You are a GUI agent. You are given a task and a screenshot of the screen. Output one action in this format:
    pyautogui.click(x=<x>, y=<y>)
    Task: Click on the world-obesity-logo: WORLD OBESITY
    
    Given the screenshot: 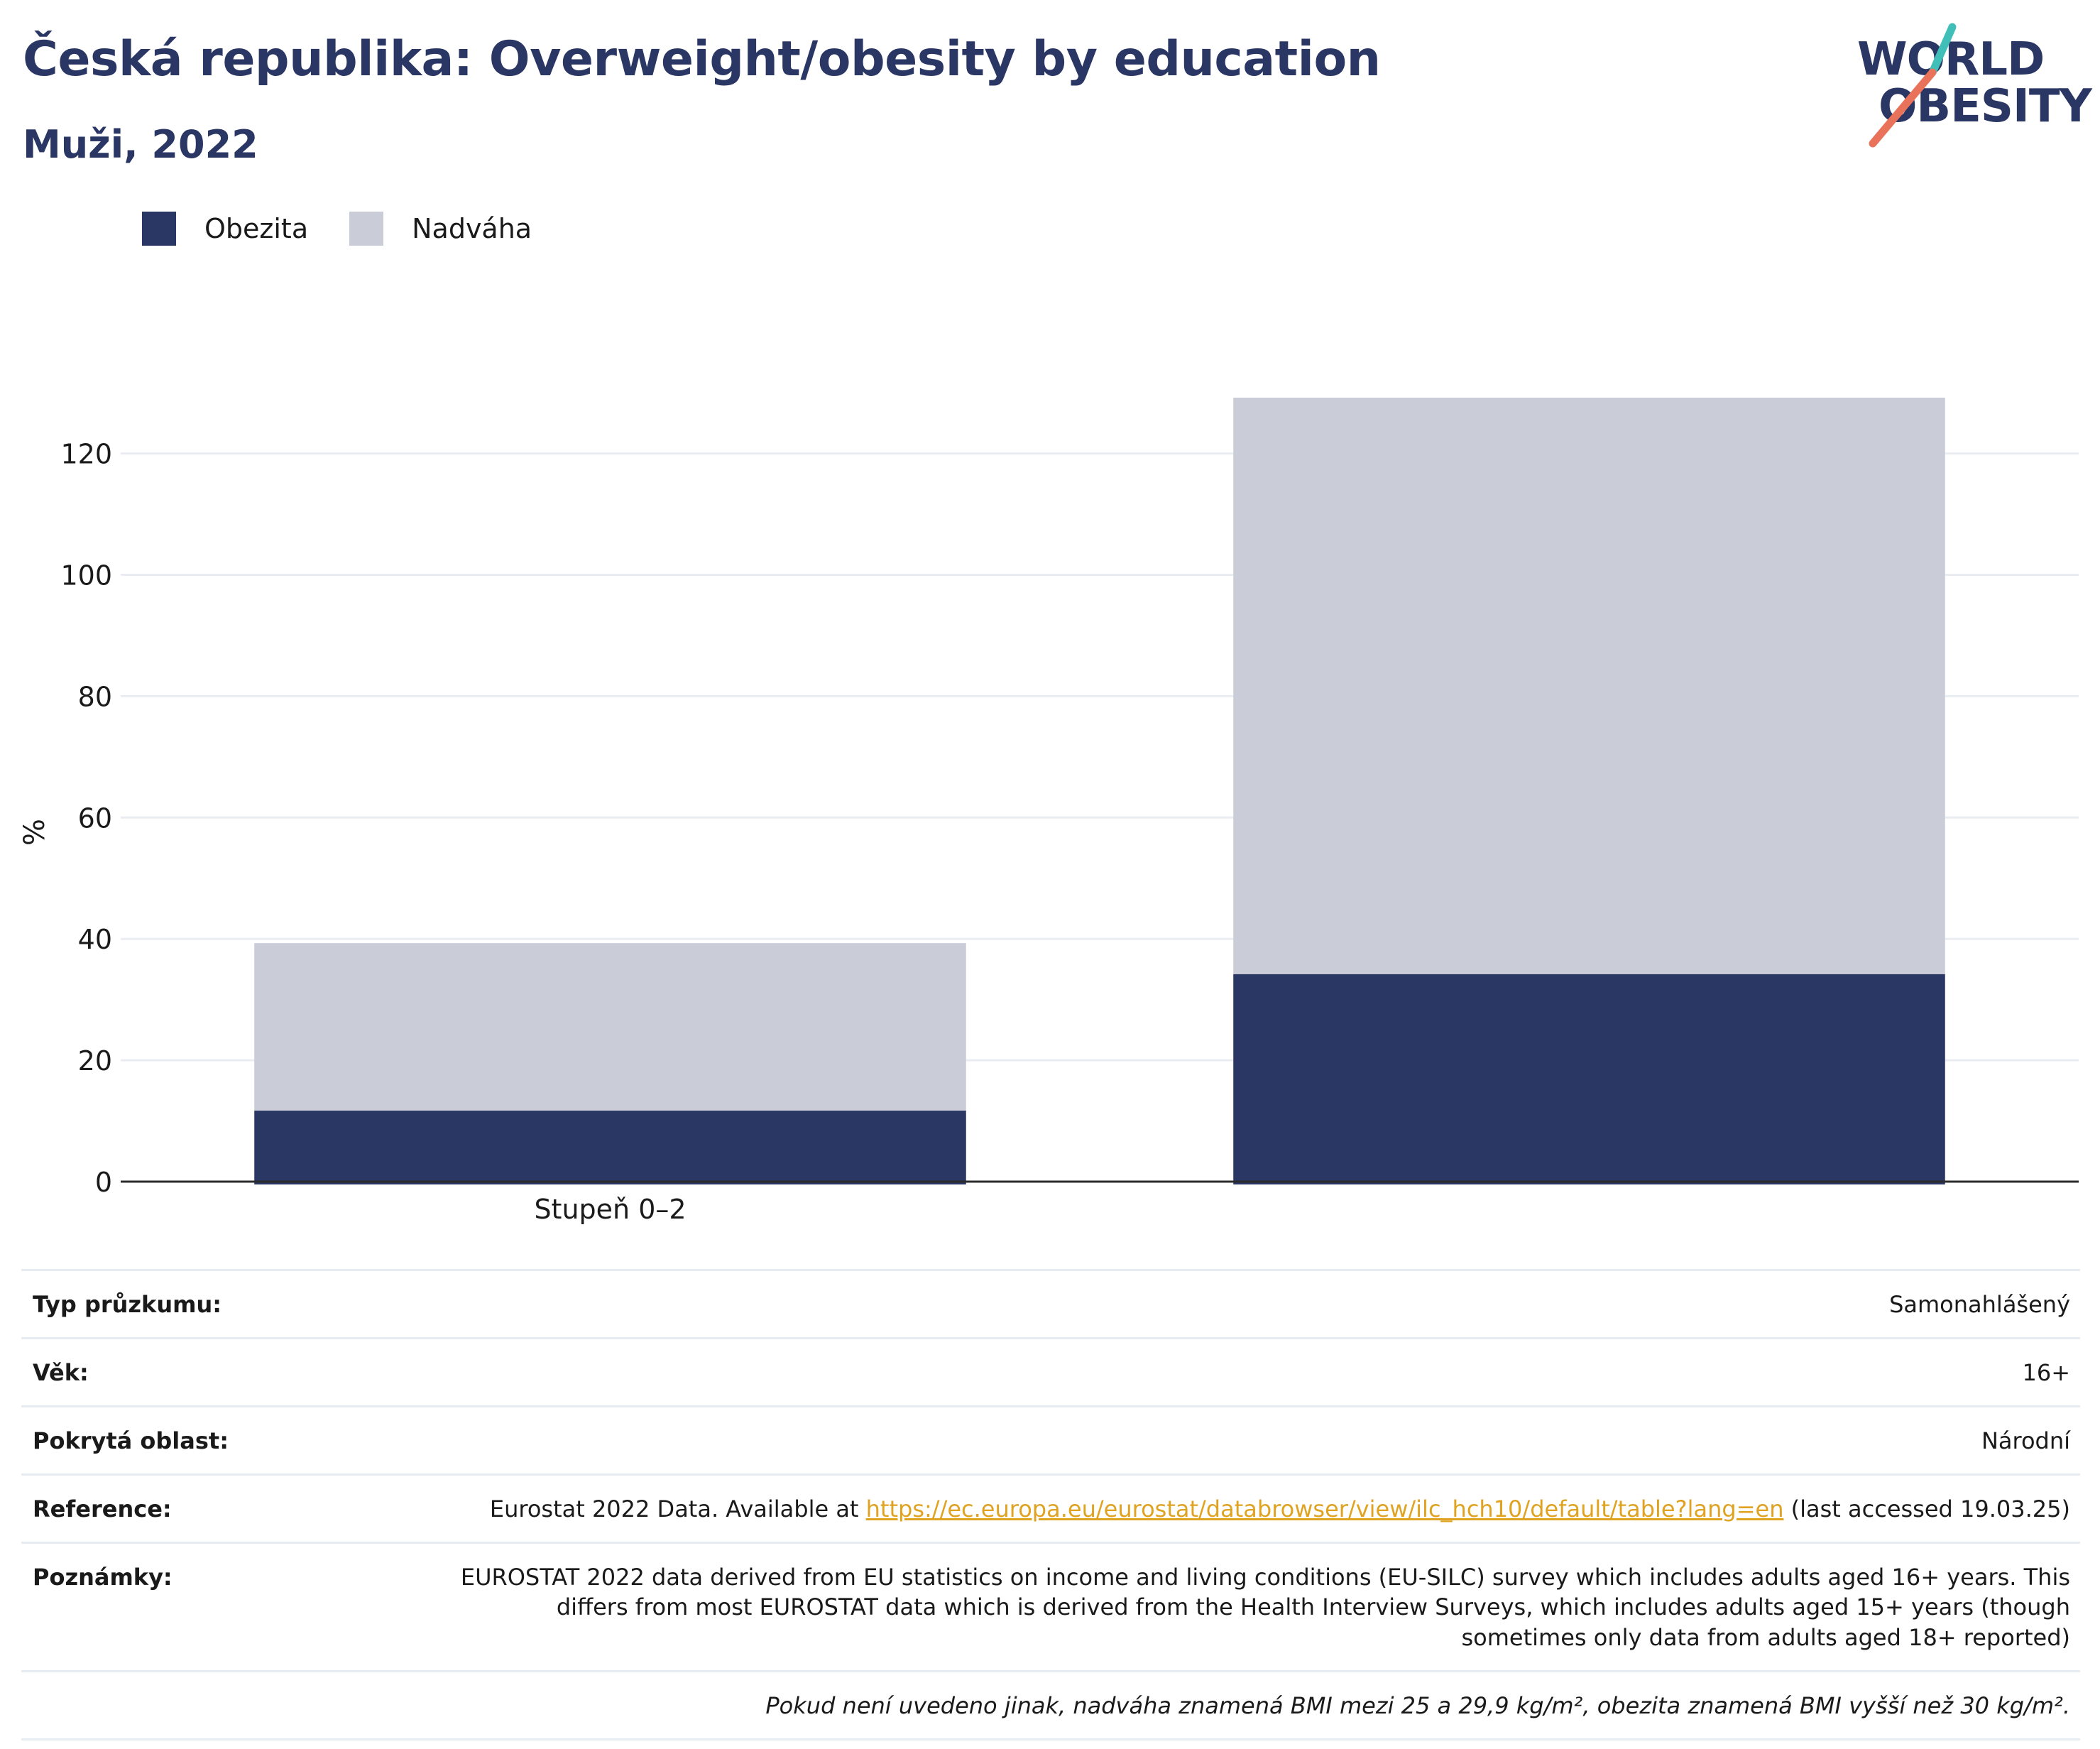 What is the action you would take?
    pyautogui.click(x=1972, y=85)
    